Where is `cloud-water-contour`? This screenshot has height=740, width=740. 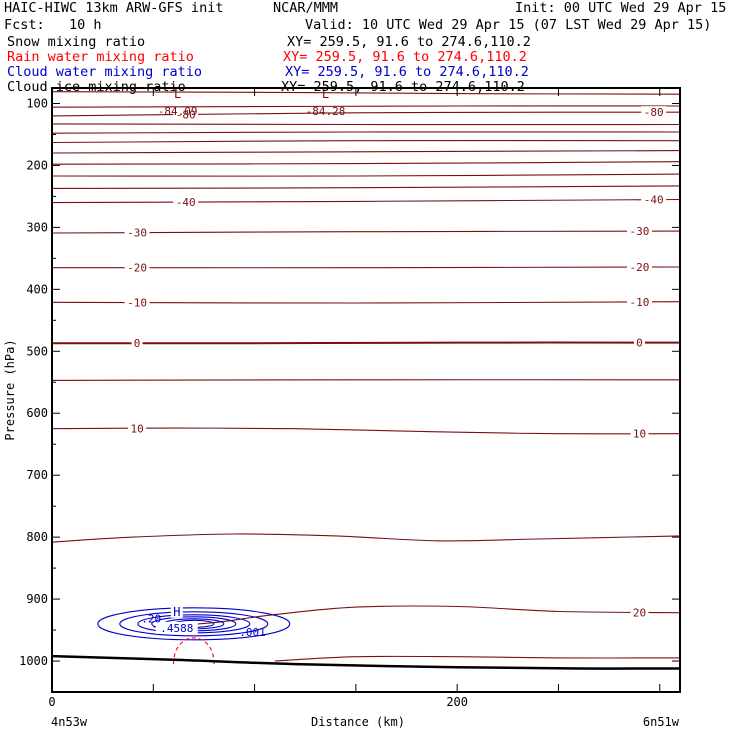 cloud-water-contour is located at coordinates (194, 624).